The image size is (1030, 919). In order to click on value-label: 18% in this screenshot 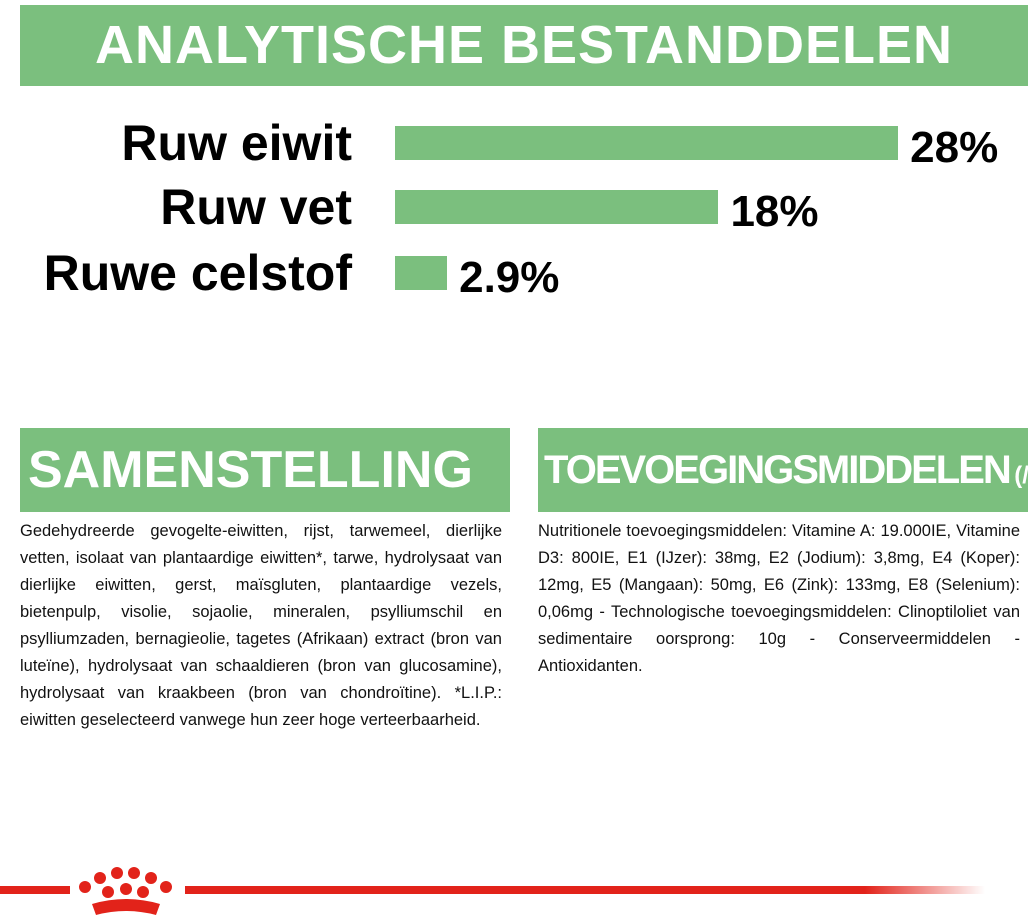, I will do `click(774, 211)`.